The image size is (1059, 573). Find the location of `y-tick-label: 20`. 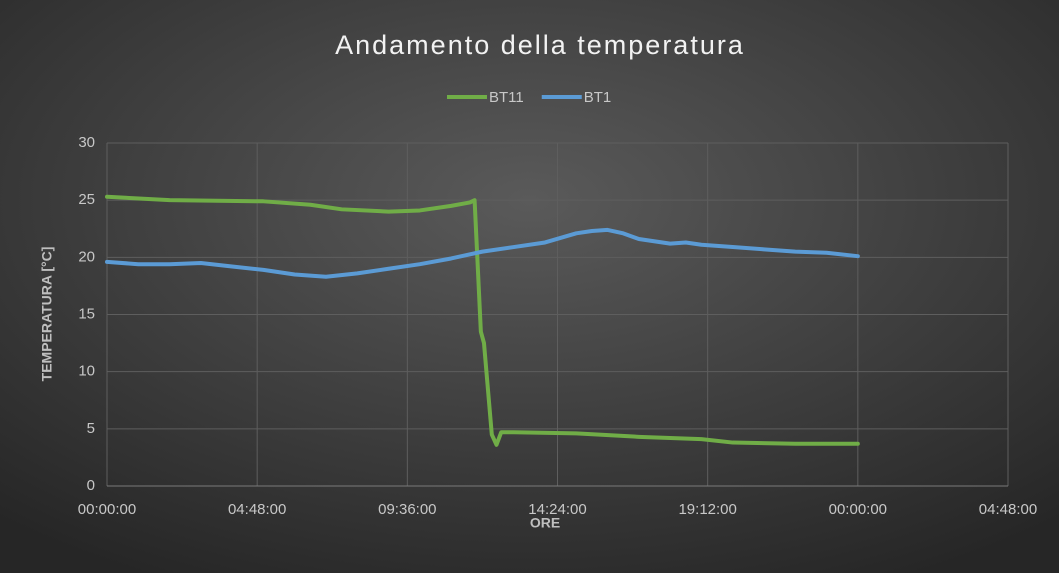

y-tick-label: 20 is located at coordinates (86, 256).